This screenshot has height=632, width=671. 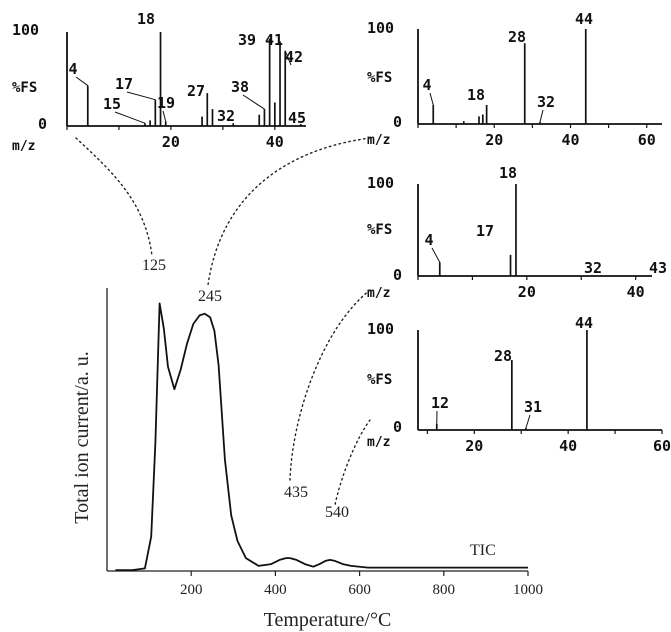 What do you see at coordinates (191, 590) in the screenshot?
I see `x-tick-label: 200` at bounding box center [191, 590].